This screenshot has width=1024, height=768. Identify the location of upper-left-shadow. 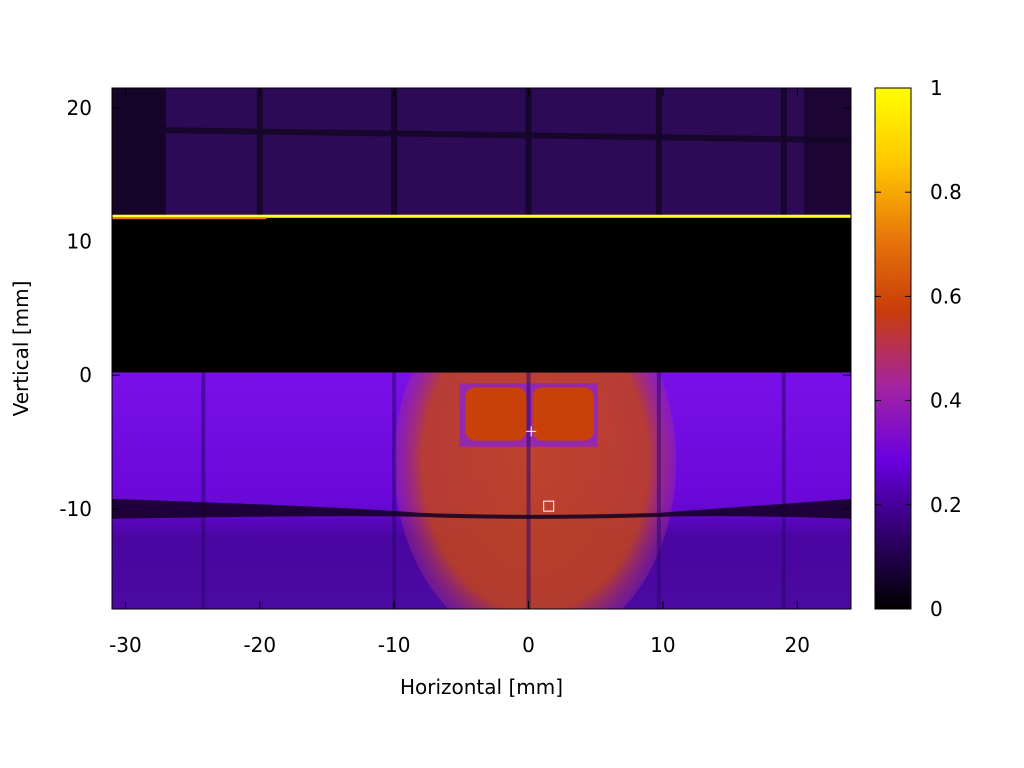
(139, 151).